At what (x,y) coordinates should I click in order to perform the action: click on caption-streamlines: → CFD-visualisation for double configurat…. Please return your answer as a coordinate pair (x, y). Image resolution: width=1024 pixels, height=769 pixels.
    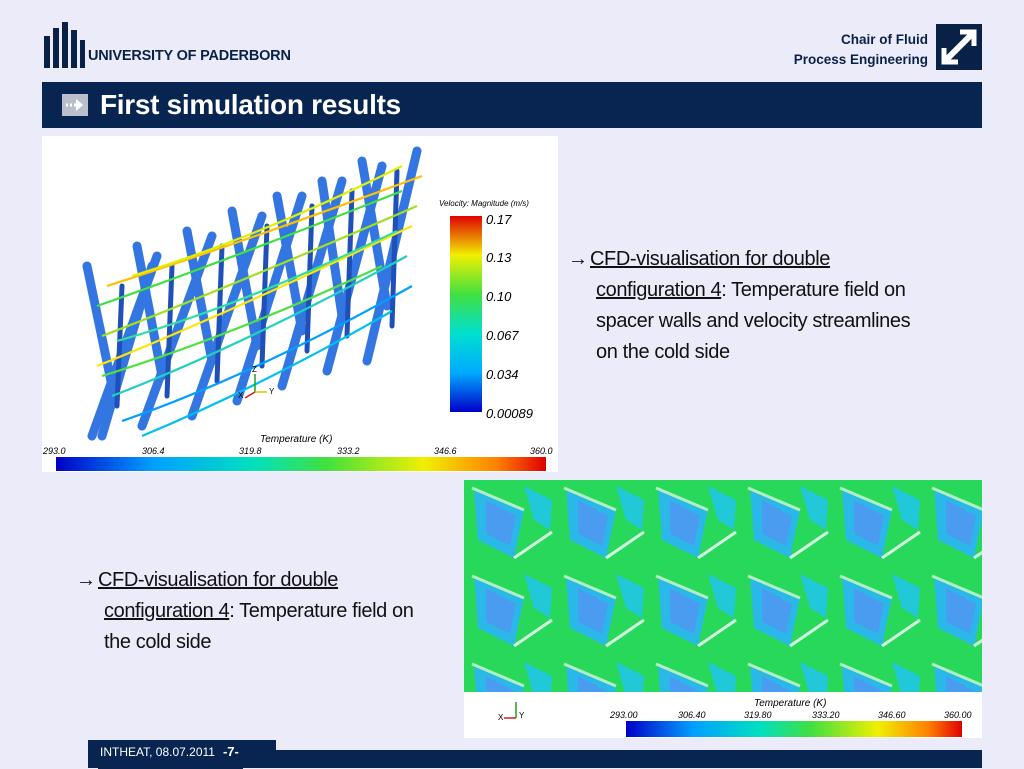
    Looking at the image, I should click on (768, 306).